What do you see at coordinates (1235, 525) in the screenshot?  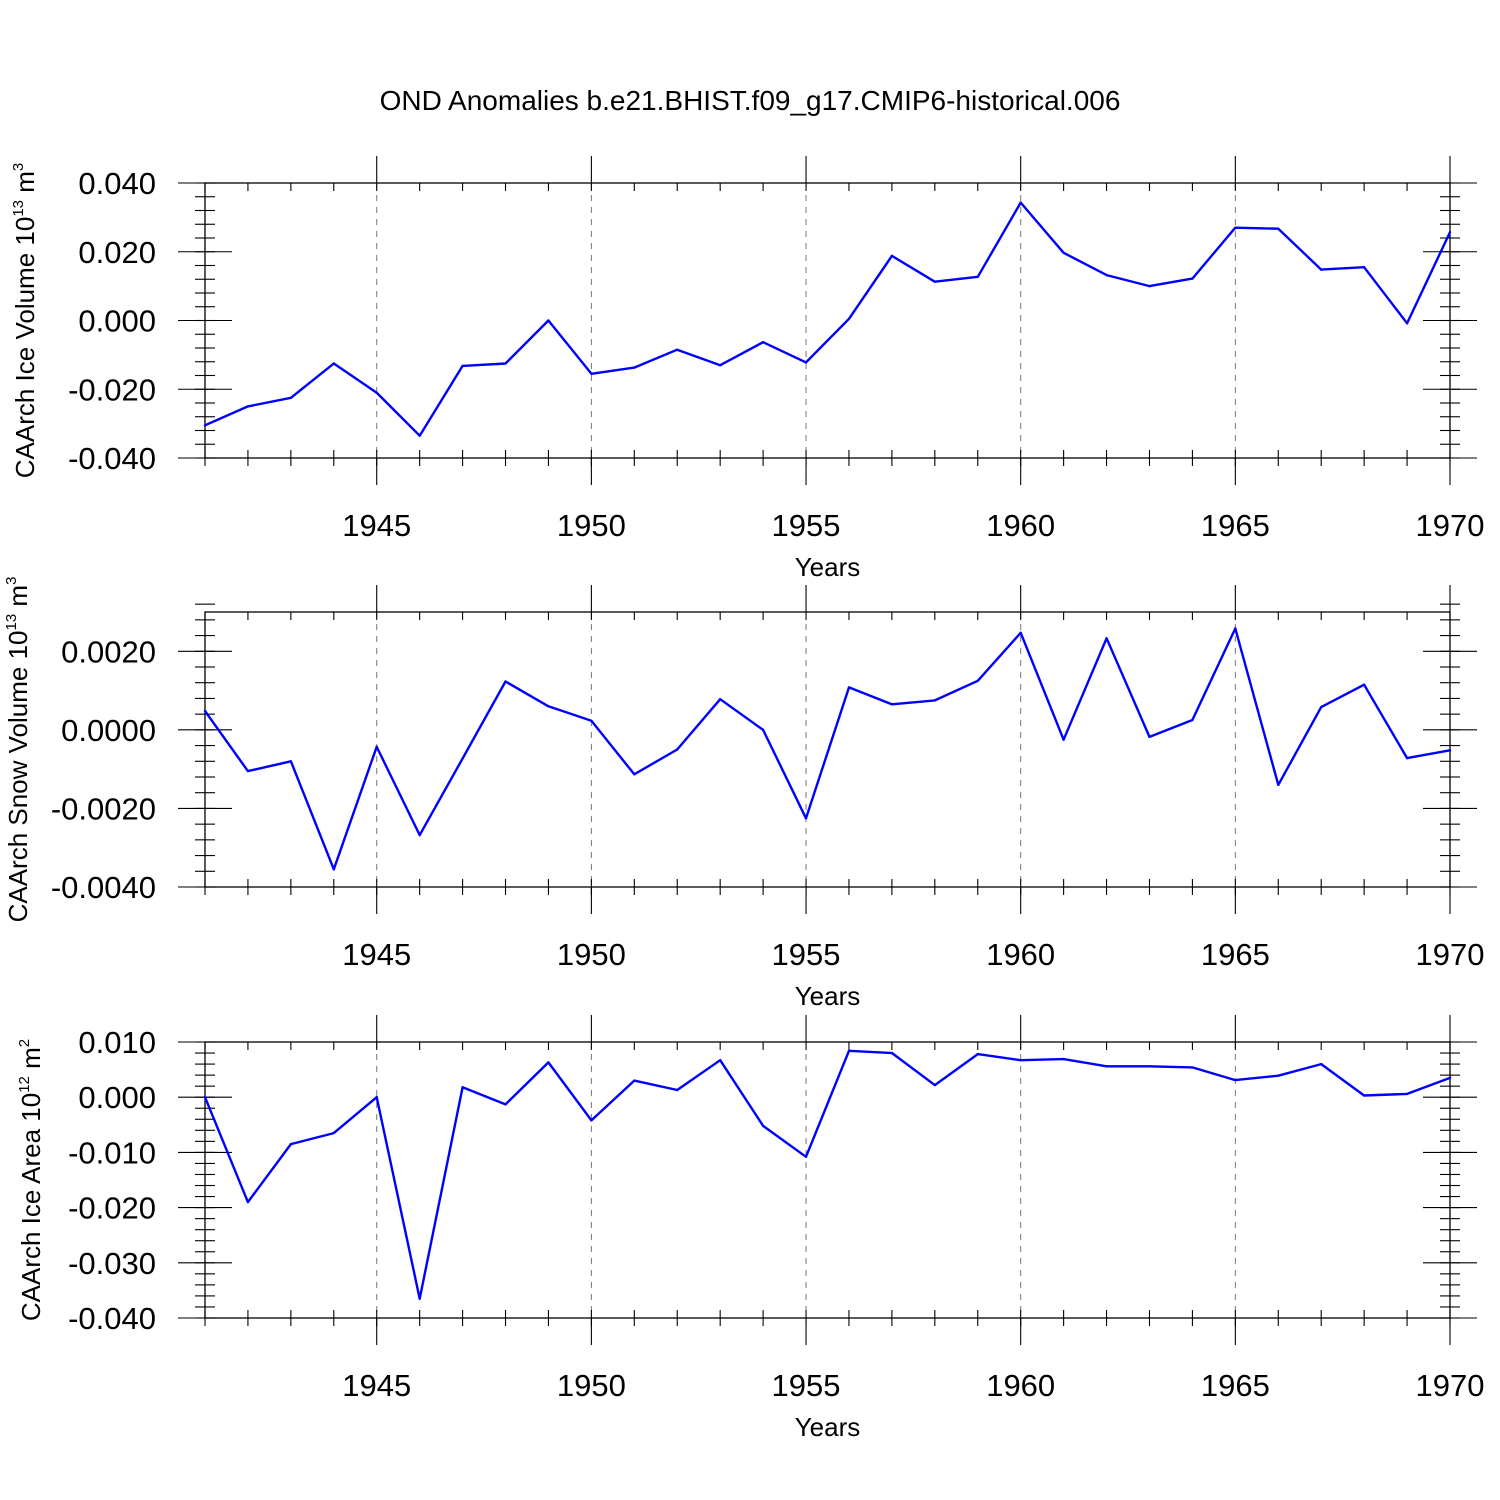 I see `x-tick-label: 1965` at bounding box center [1235, 525].